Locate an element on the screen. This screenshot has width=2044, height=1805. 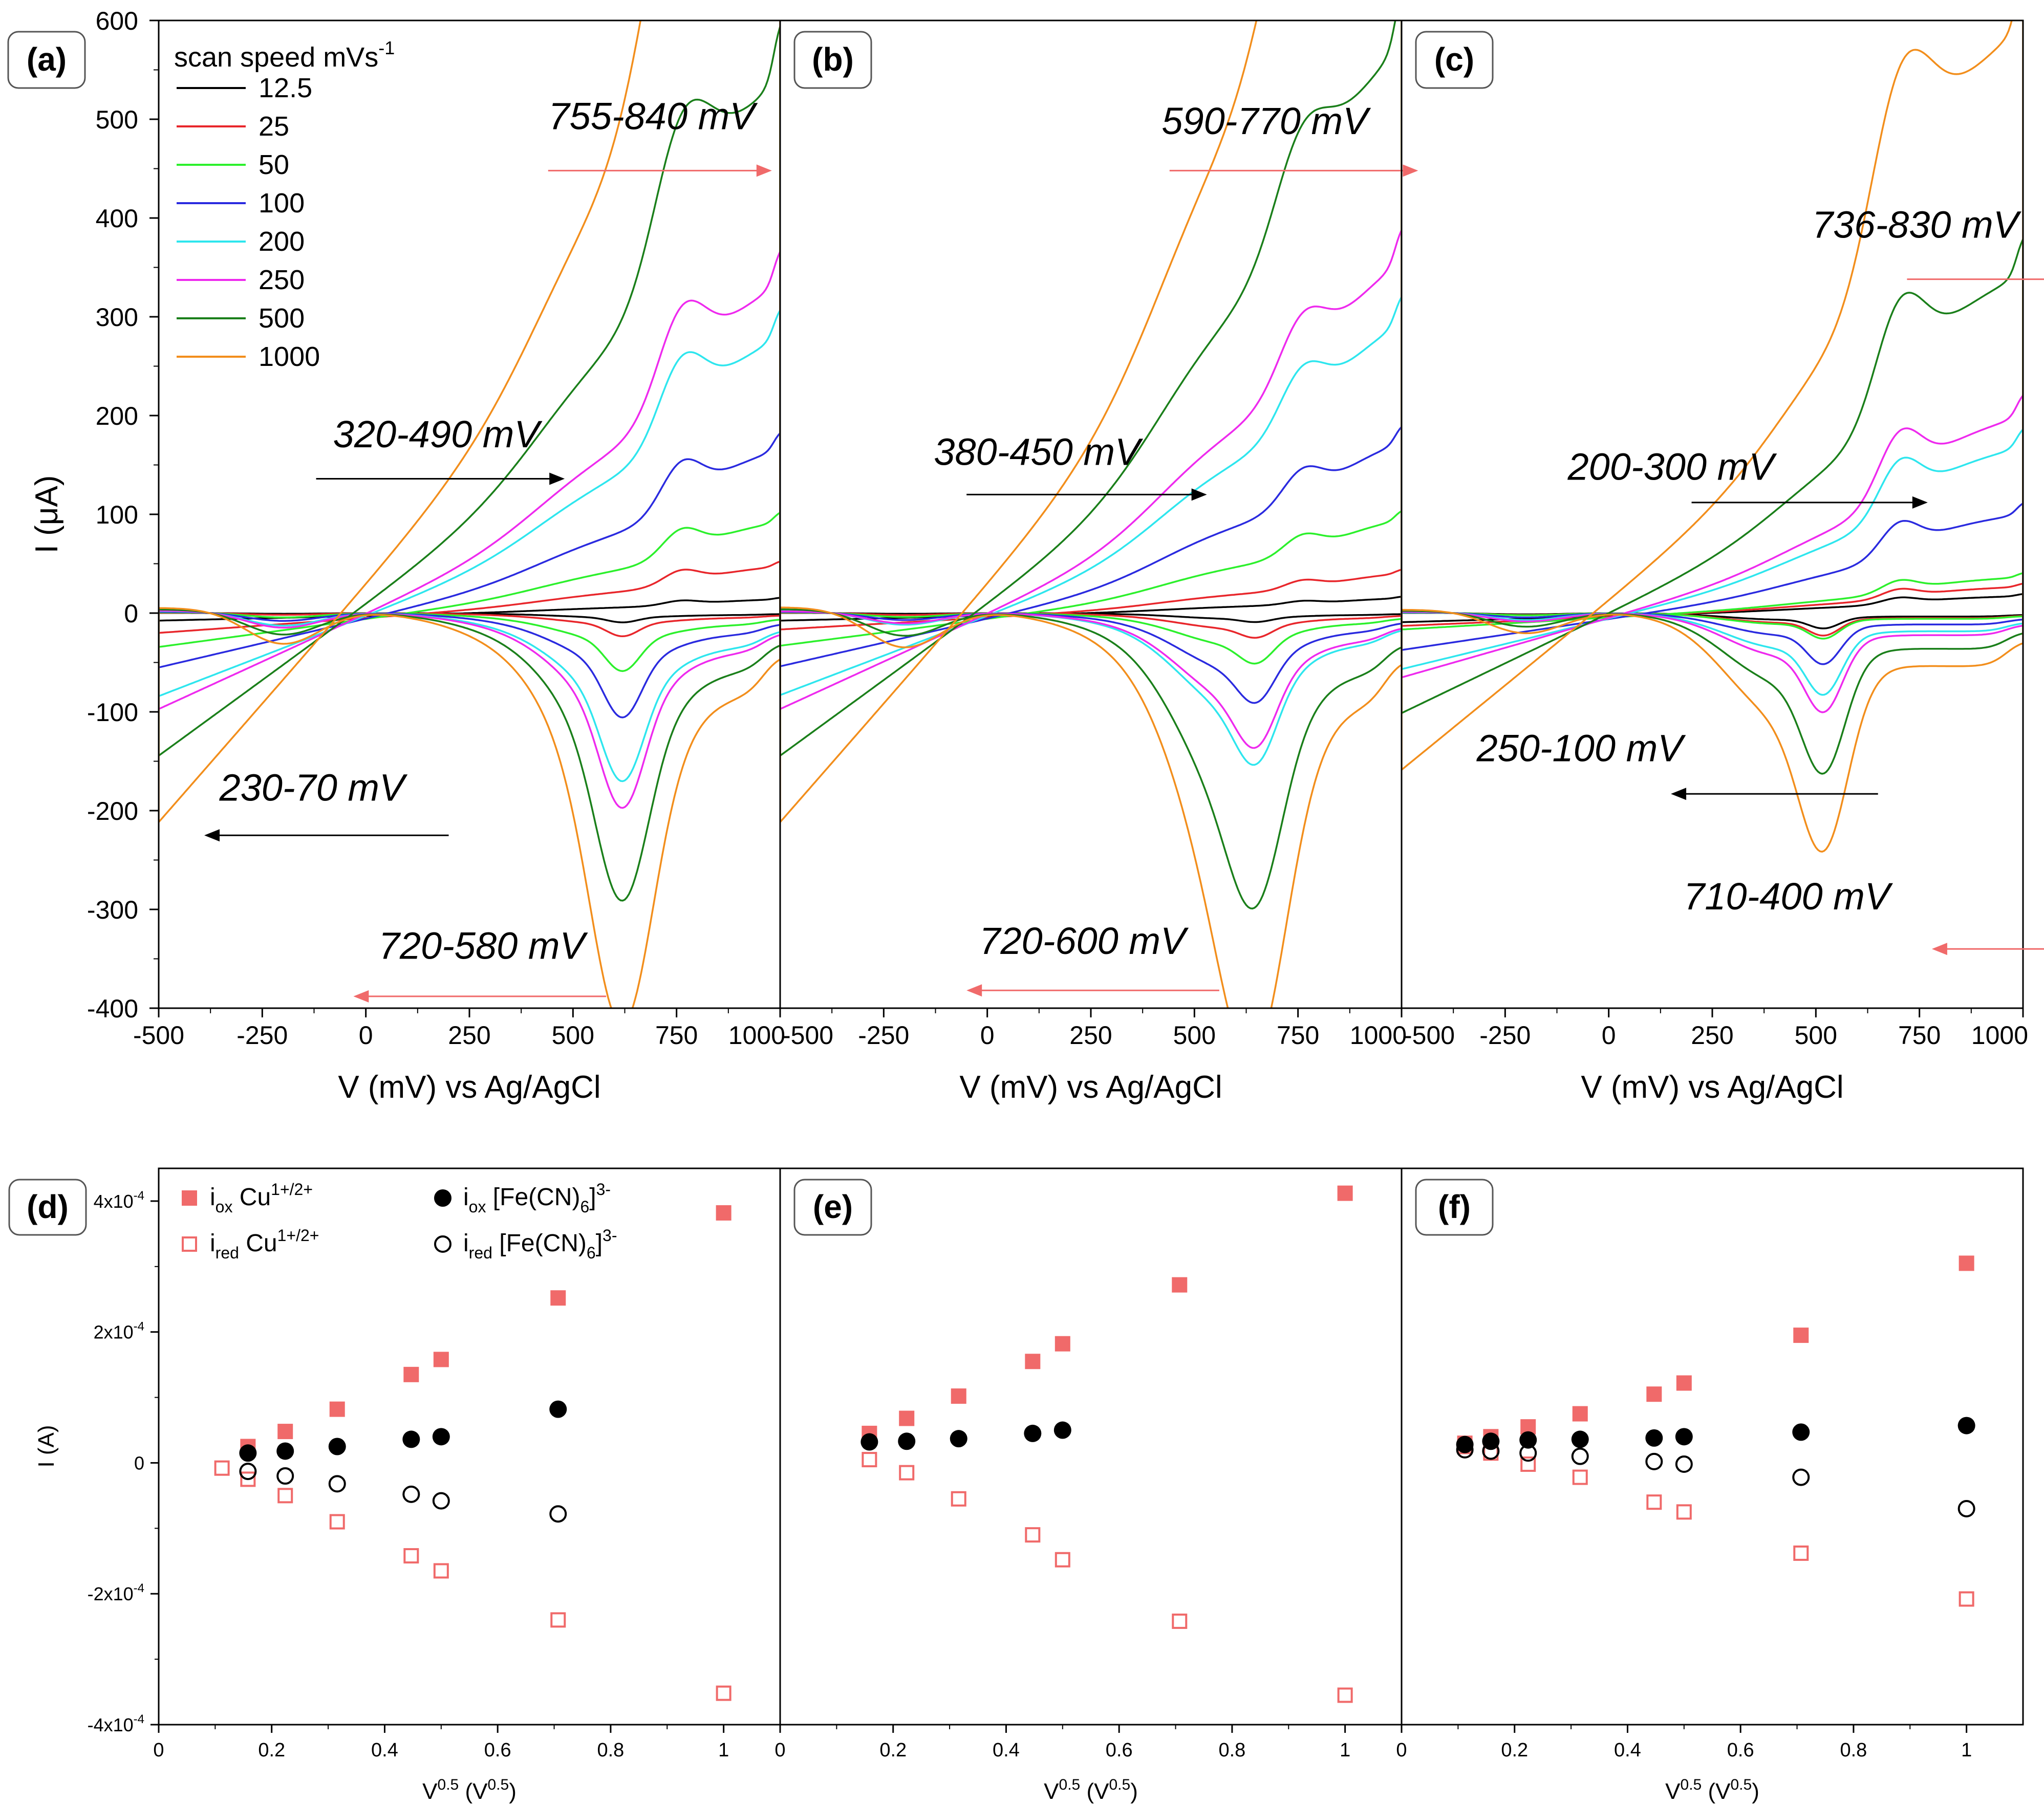
plot-frame is located at coordinates (1712, 1446).